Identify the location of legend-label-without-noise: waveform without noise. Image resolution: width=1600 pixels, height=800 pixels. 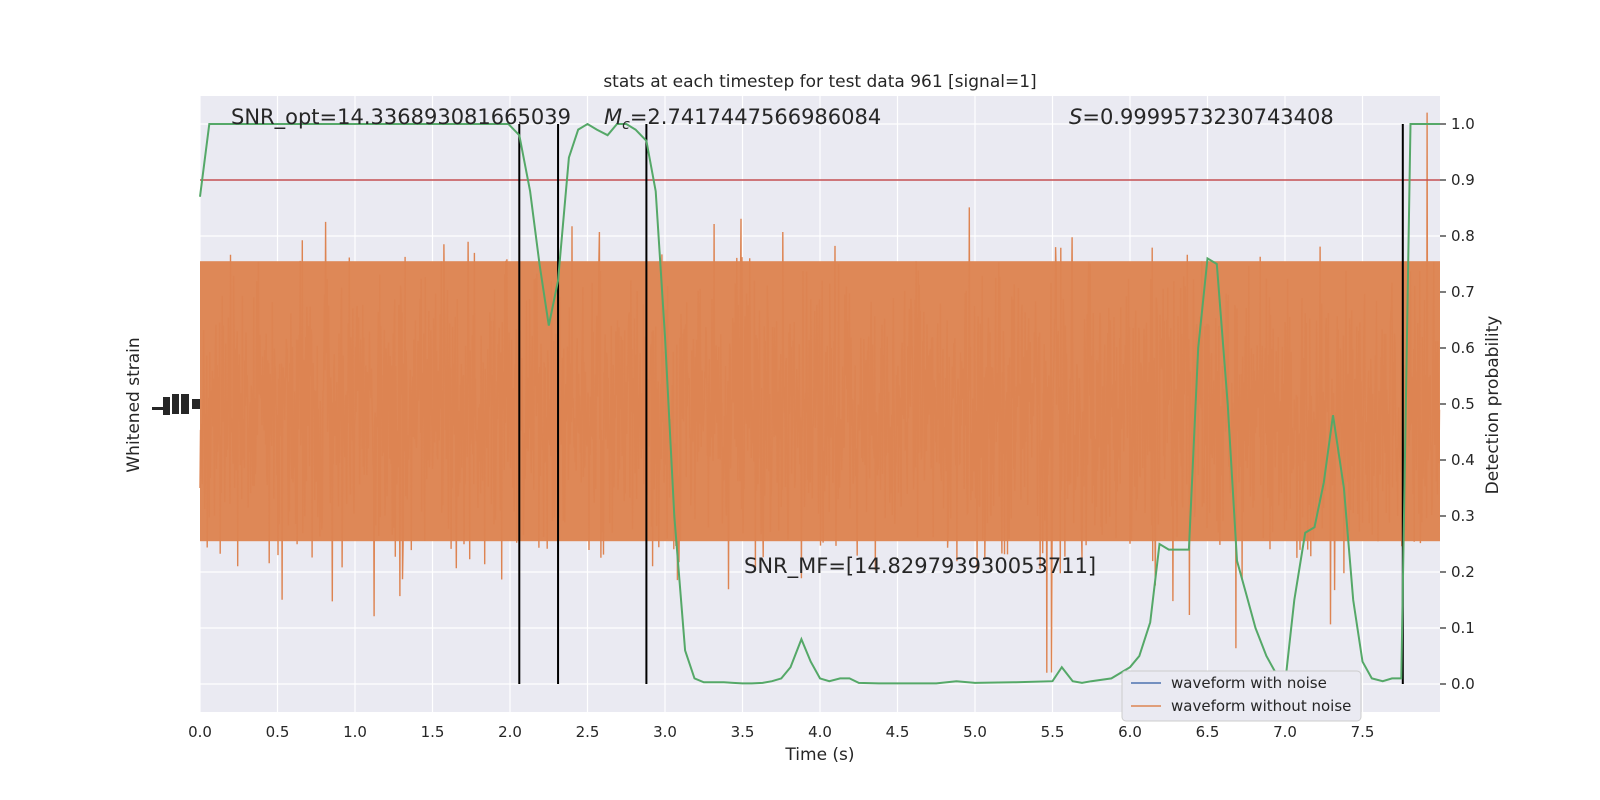
(1261, 706).